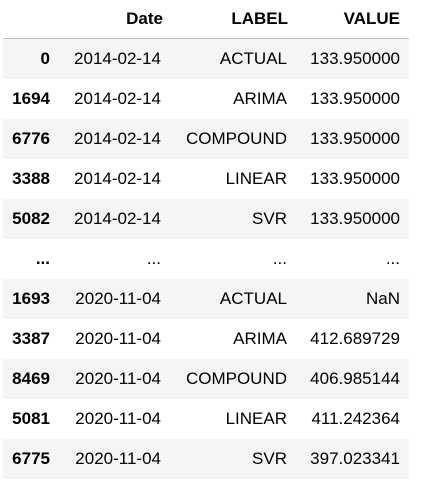  I want to click on table-row: 3387 2020-11-04 ARIMA 412.689729, so click(206, 339).